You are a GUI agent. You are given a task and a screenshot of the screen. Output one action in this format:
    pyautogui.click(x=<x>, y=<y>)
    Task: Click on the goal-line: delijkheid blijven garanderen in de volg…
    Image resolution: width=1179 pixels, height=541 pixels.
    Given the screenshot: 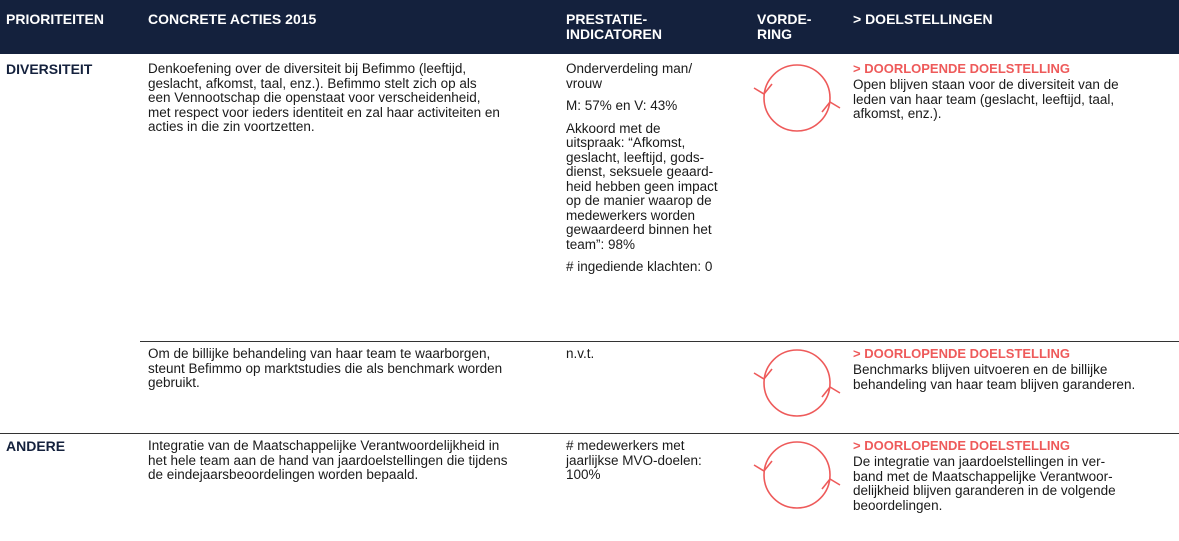 What is the action you would take?
    pyautogui.click(x=984, y=490)
    